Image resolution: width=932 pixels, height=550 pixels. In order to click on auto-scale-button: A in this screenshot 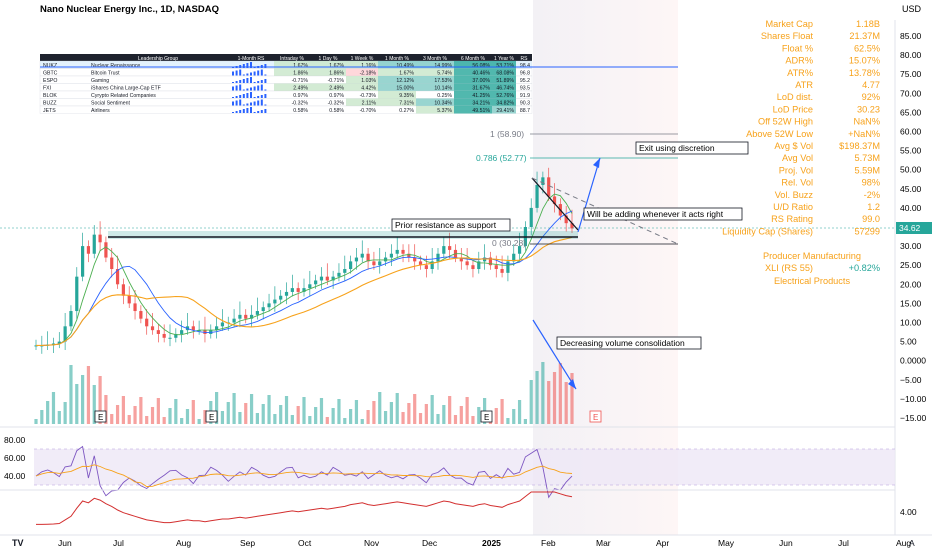, I will do `click(912, 543)`.